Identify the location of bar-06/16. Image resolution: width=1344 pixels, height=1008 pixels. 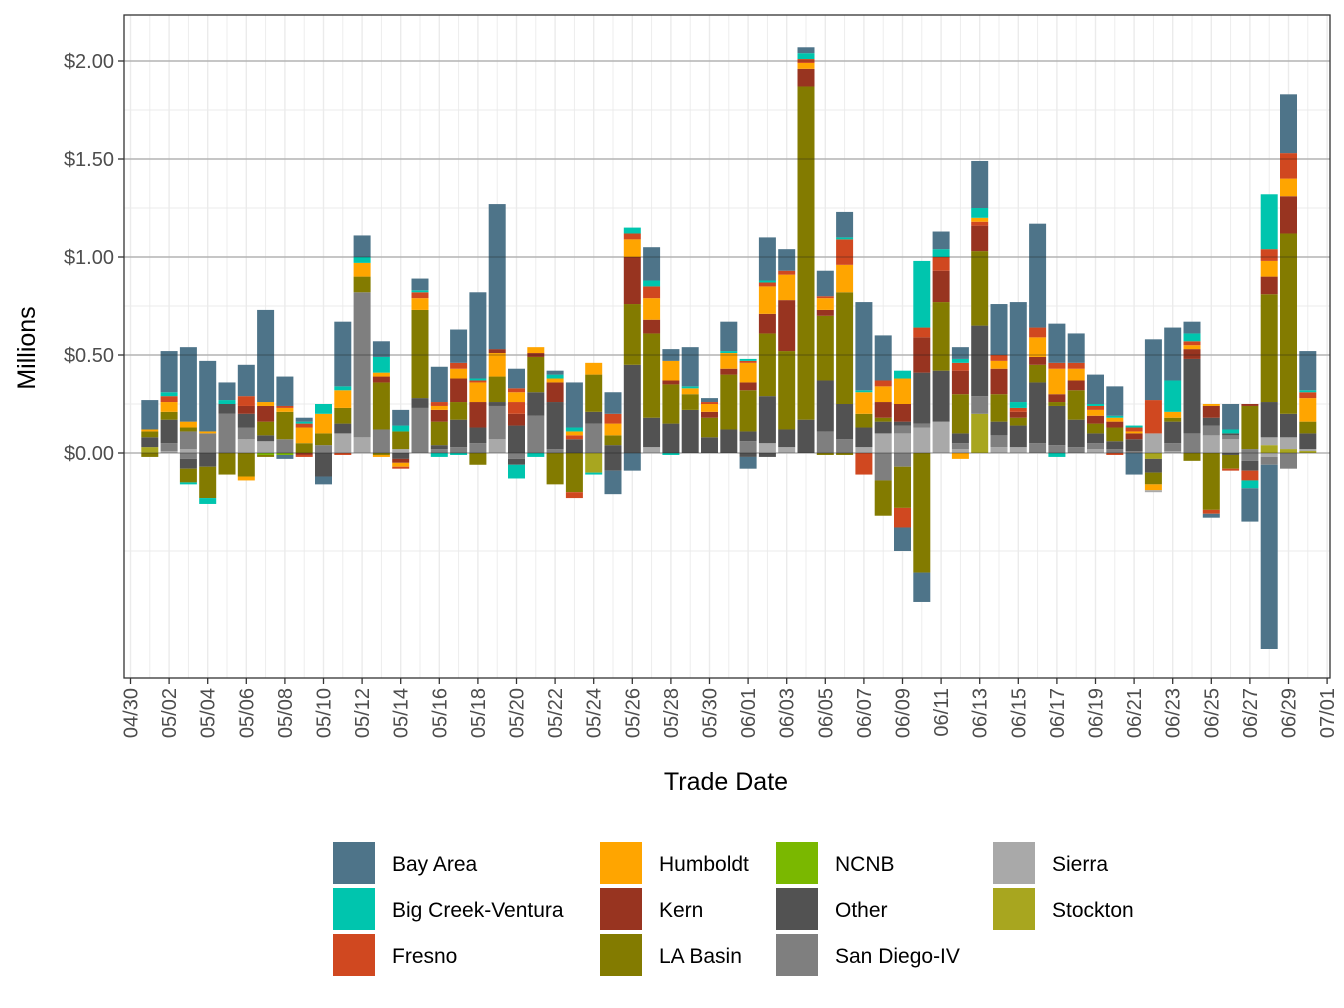
(1038, 338).